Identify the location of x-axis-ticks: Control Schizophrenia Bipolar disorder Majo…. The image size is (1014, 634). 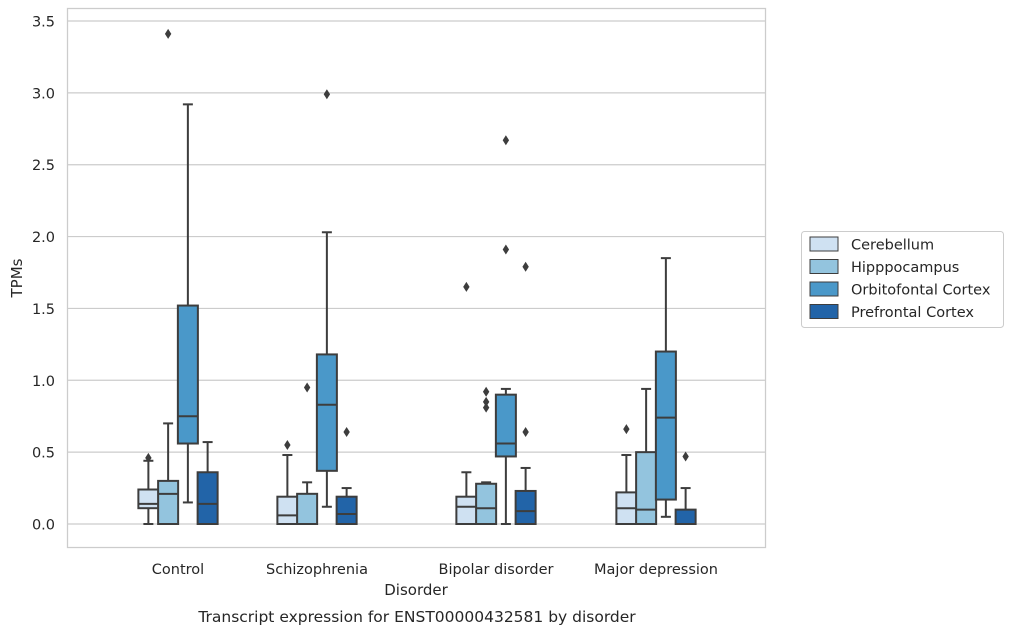
(435, 570).